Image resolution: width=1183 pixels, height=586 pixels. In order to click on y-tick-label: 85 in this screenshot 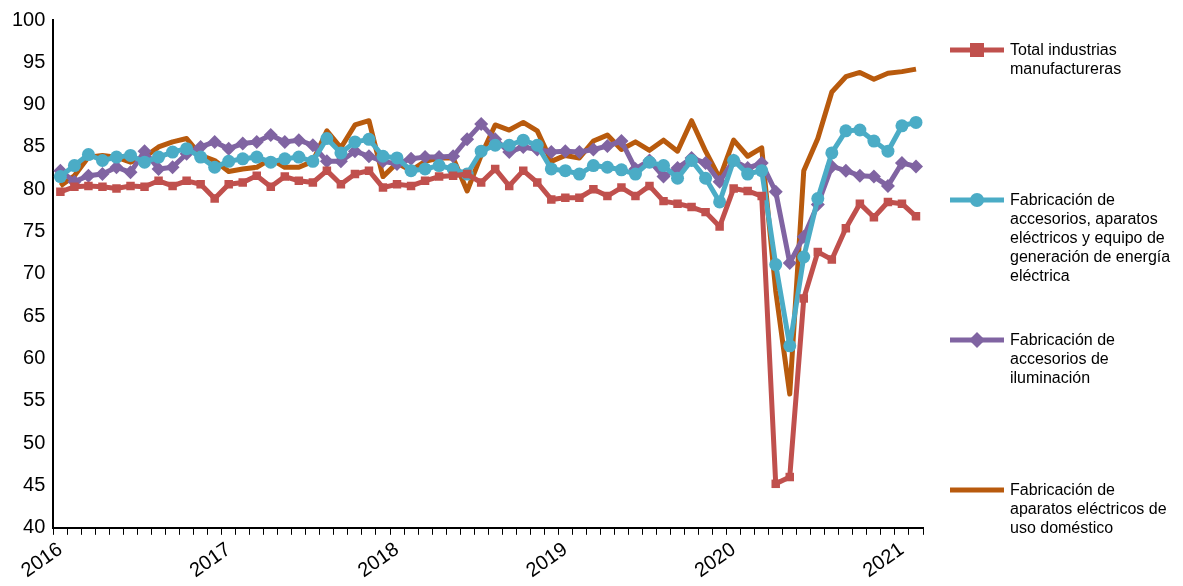, I will do `click(34, 145)`.